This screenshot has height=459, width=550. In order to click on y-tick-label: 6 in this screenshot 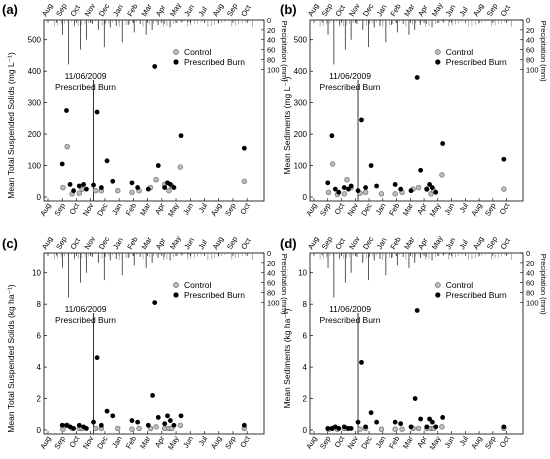, I will do `click(39, 336)`.